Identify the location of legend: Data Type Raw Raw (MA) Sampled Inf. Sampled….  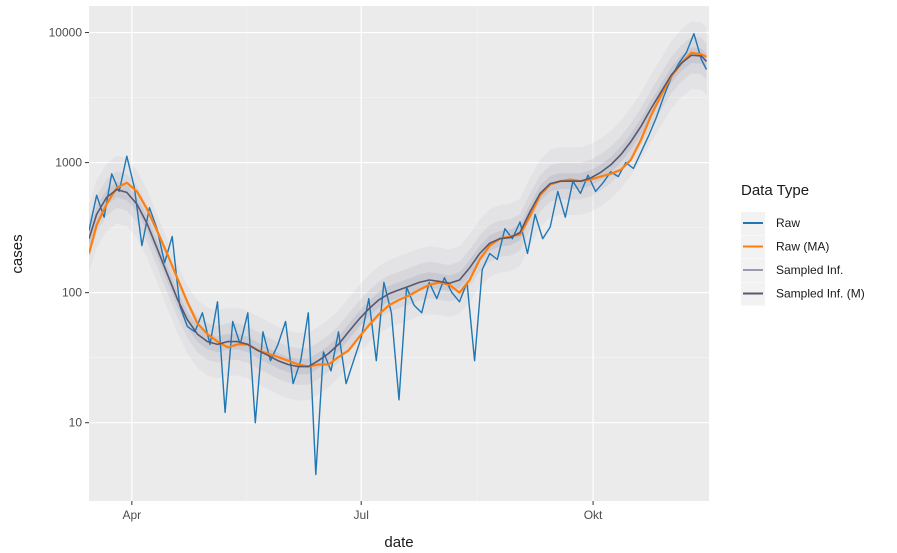
(803, 244).